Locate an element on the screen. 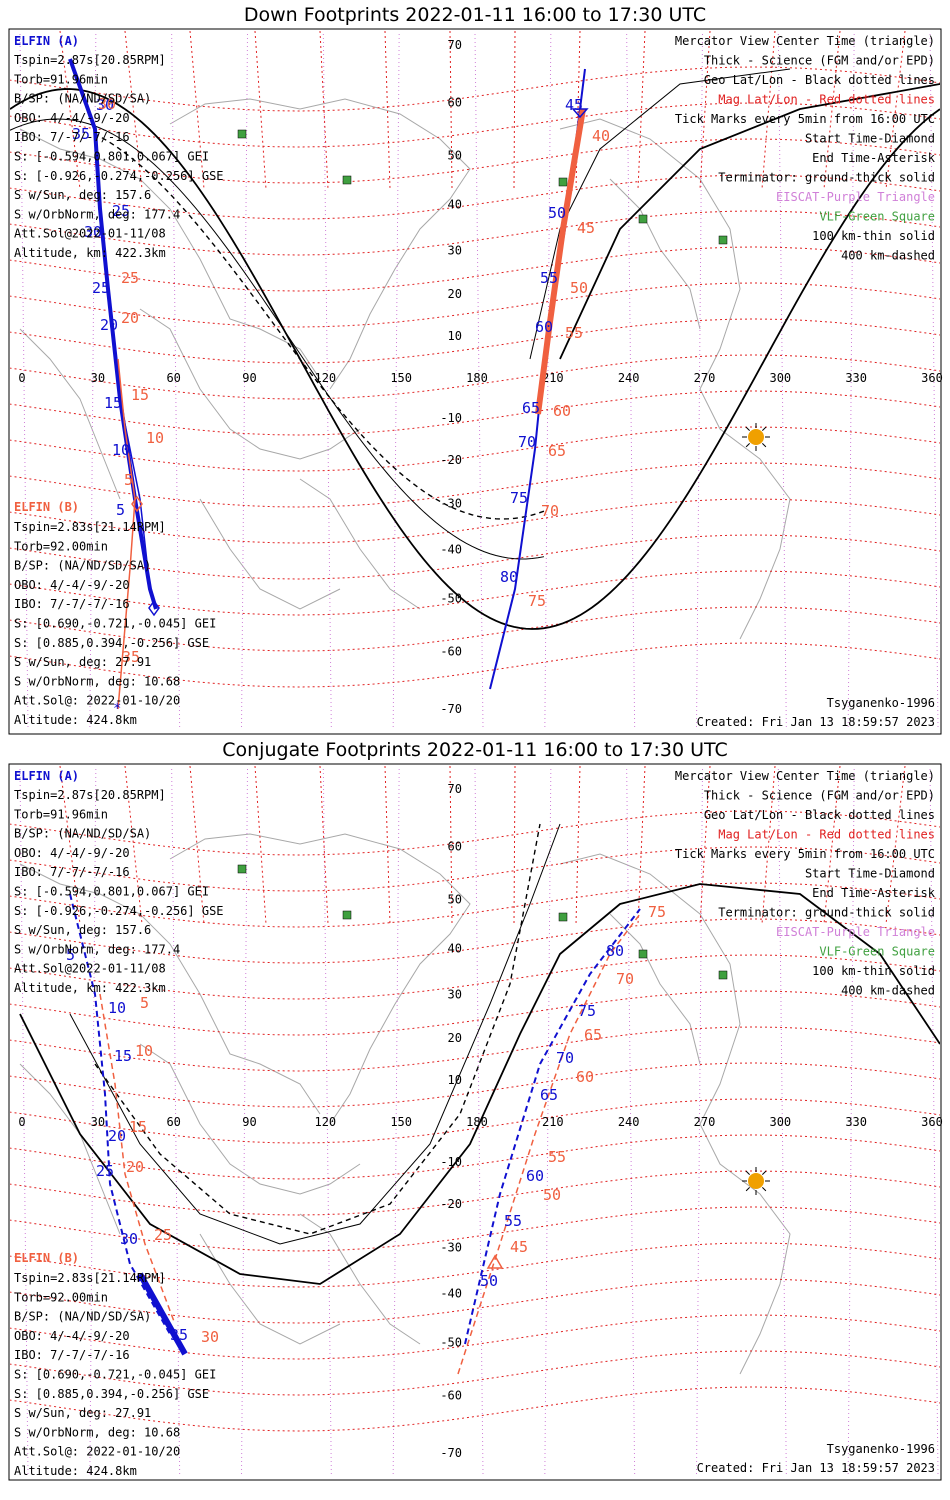 This screenshot has width=950, height=1500. elfin-b-time-tick: 50 is located at coordinates (579, 288).